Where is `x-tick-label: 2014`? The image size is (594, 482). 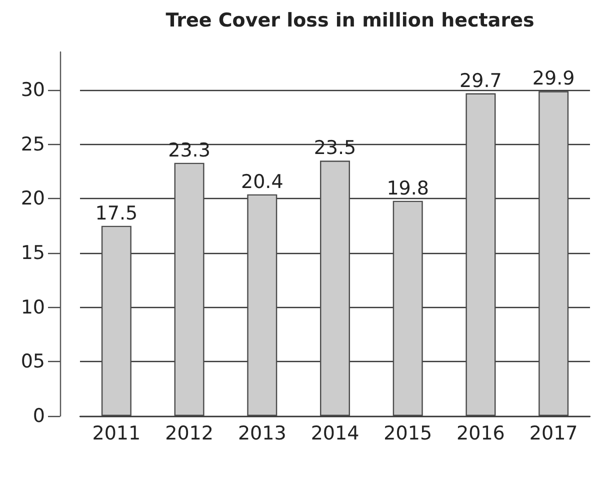
x-tick-label: 2014 is located at coordinates (335, 433).